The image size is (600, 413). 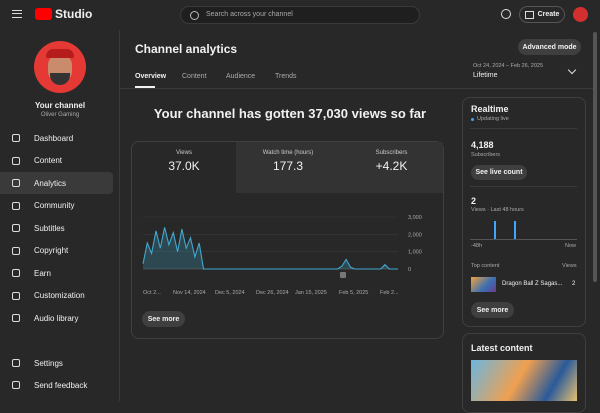 I want to click on nav-item: Dashboard, so click(x=56, y=138).